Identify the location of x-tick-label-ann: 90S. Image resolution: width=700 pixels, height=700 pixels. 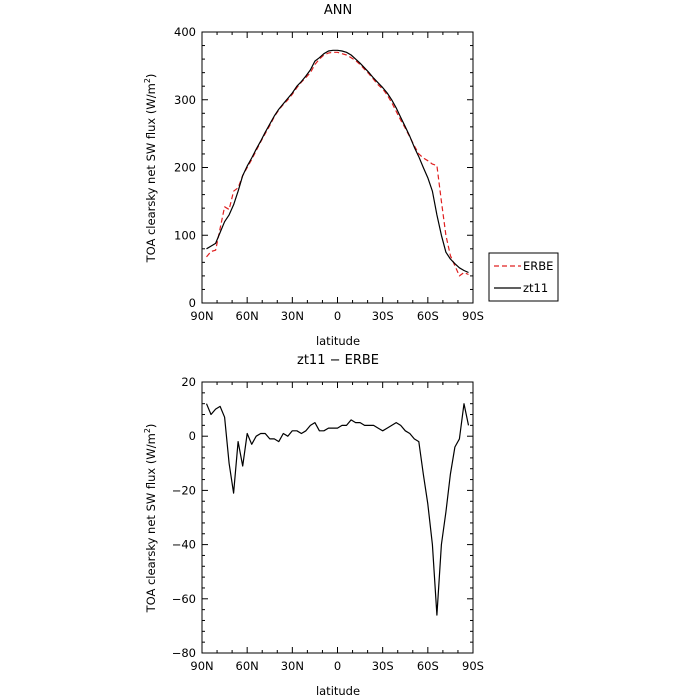
(473, 316).